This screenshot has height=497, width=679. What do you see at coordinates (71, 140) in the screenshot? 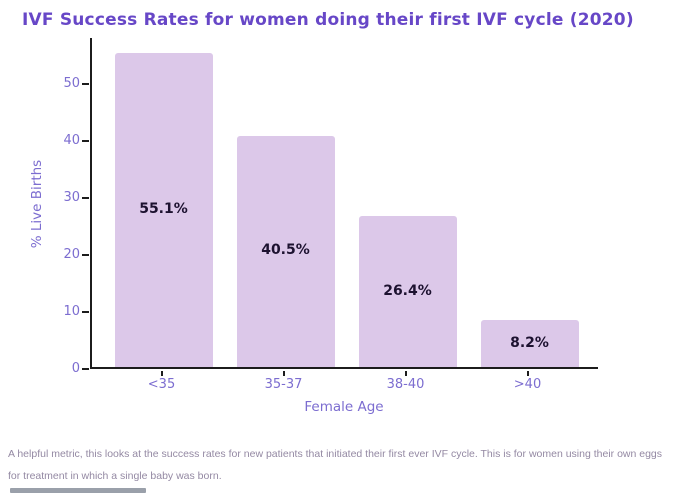
I see `y-tick-label: 40` at bounding box center [71, 140].